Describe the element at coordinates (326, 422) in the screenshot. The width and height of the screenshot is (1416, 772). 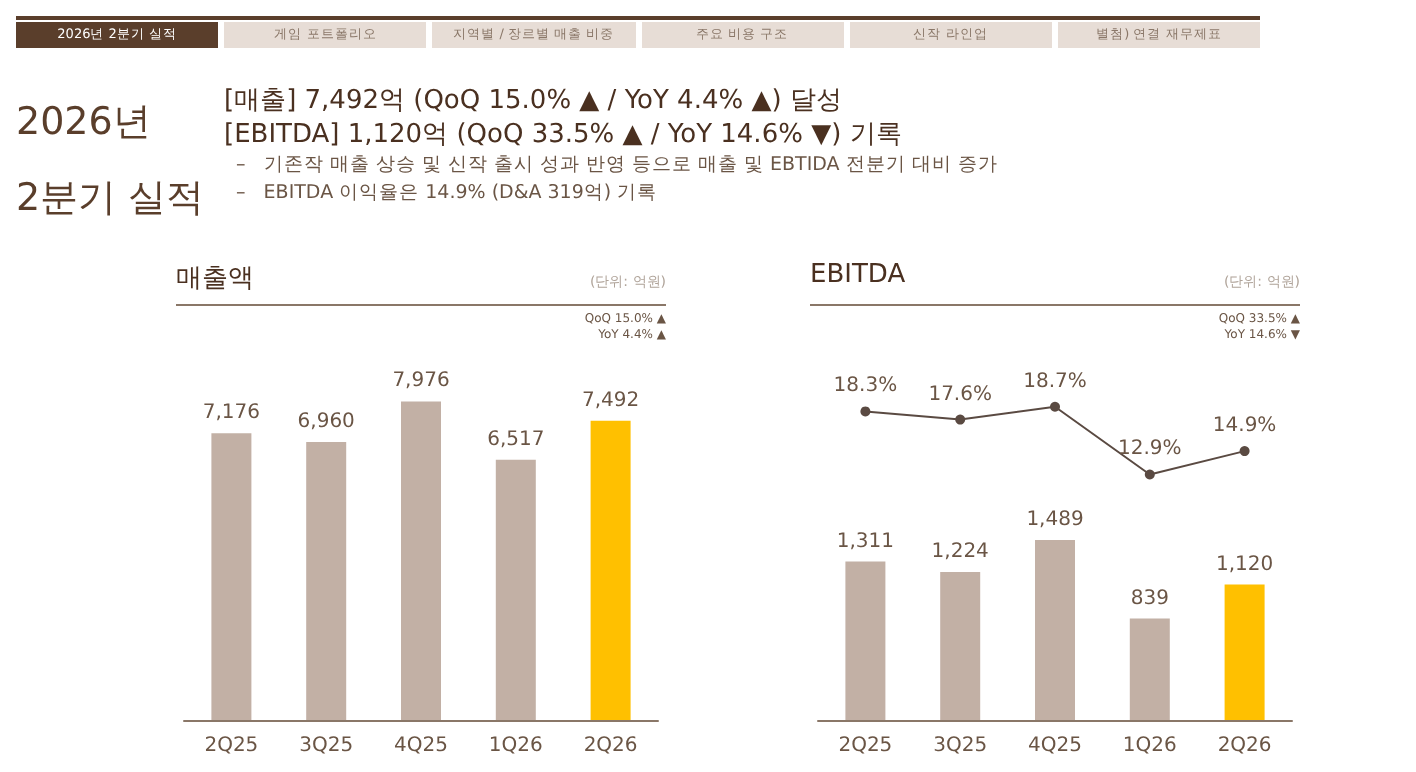
I see `data-label: 6,960` at that location.